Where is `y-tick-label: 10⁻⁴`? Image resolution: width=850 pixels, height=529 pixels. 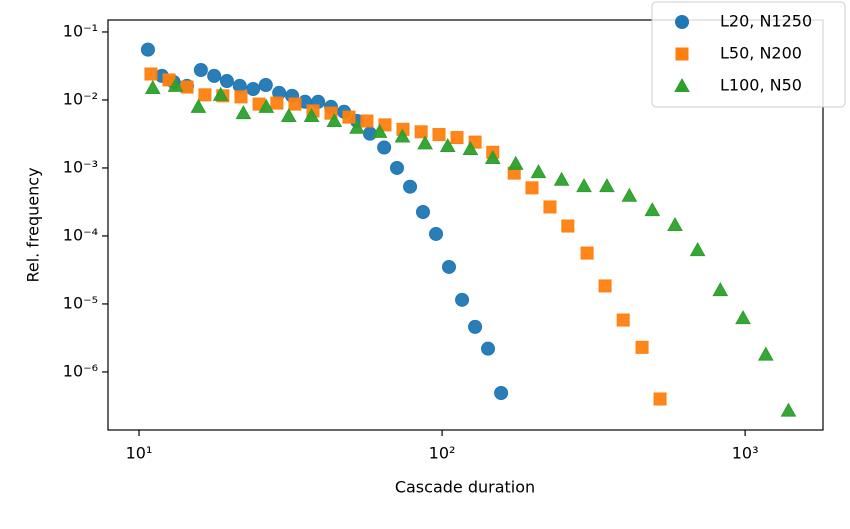
y-tick-label: 10⁻⁴ is located at coordinates (80, 234).